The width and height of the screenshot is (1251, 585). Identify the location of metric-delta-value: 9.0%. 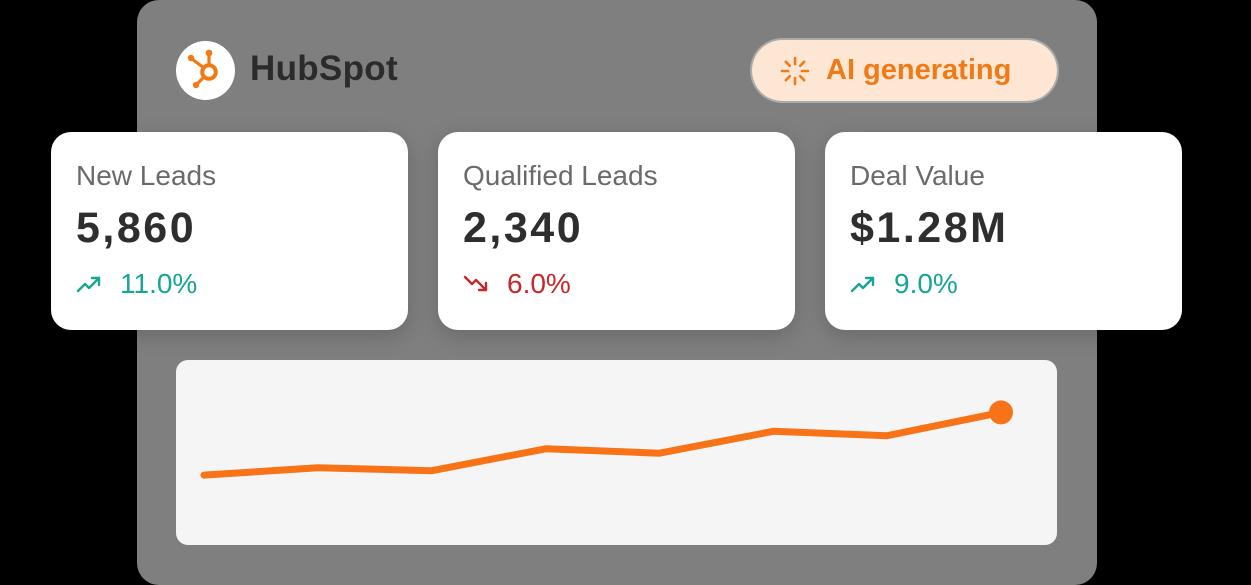
(926, 283).